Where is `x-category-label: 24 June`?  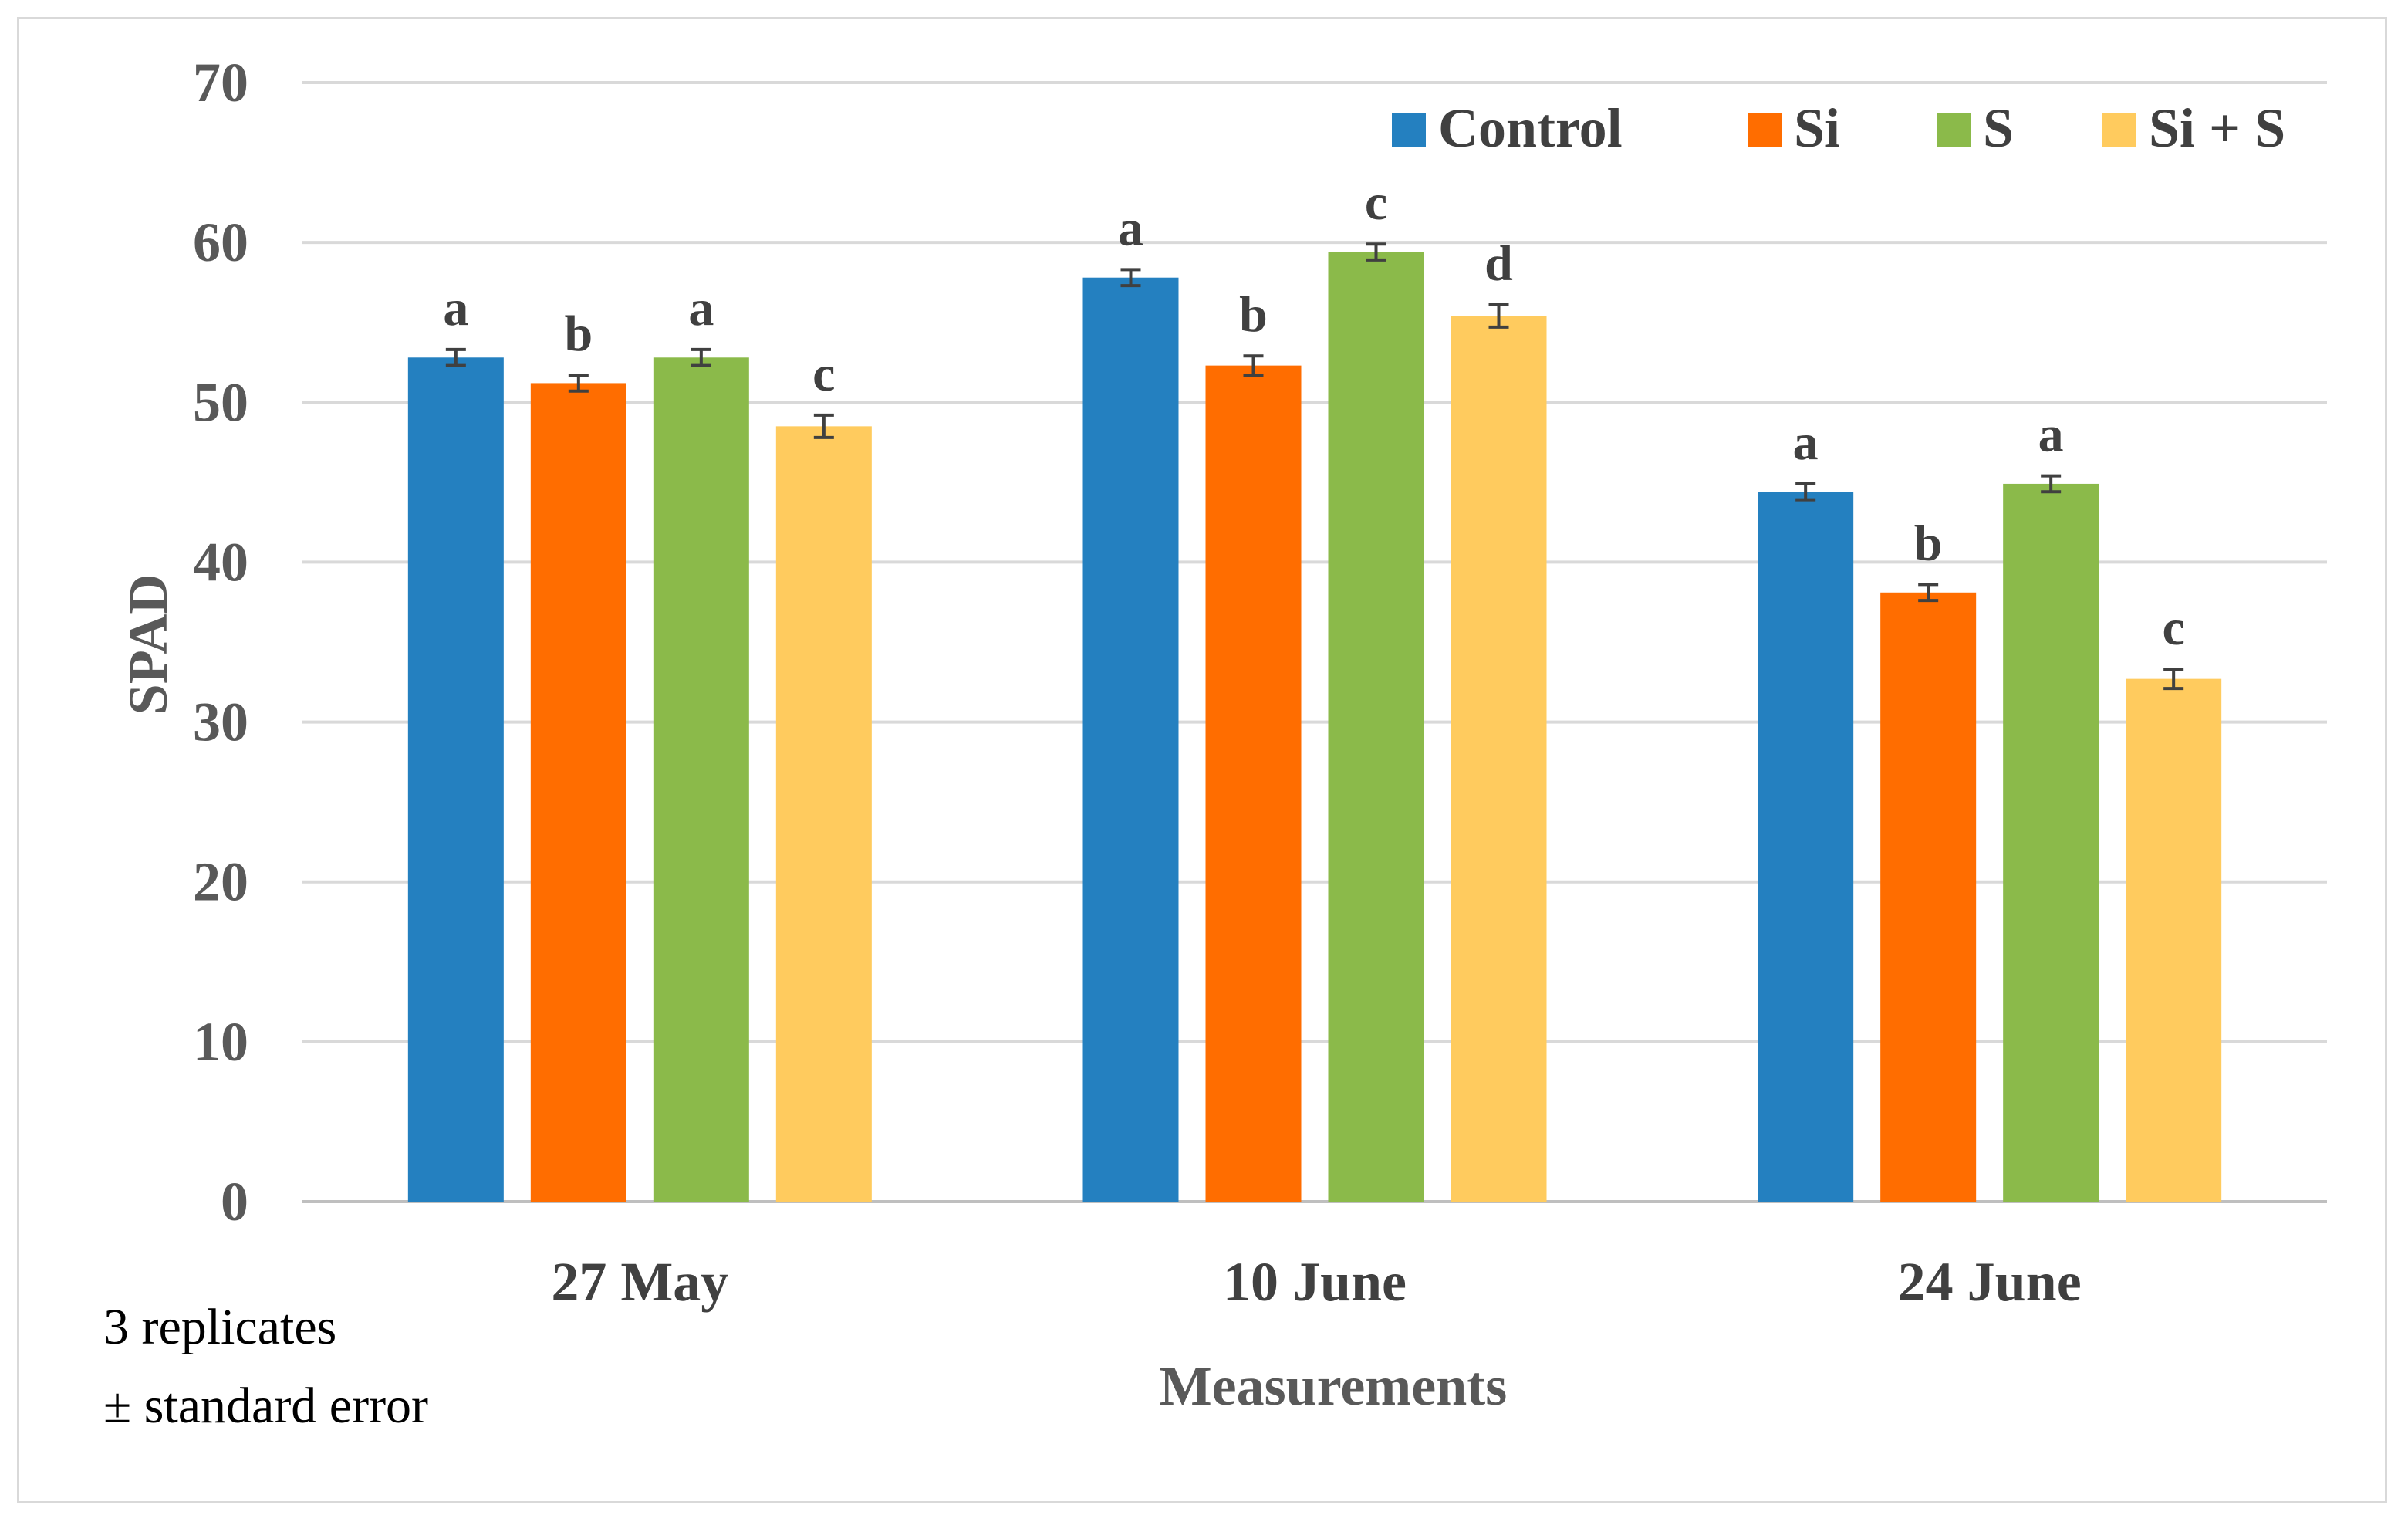 x-category-label: 24 June is located at coordinates (1990, 1282).